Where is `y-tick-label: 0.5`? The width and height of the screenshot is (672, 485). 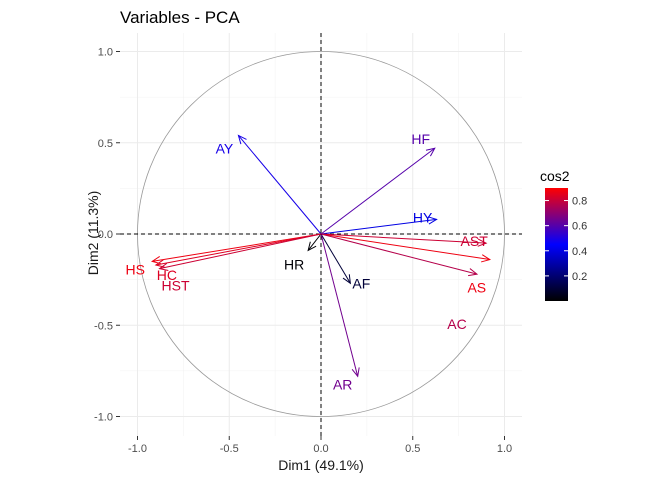 y-tick-label: 0.5 is located at coordinates (105, 144).